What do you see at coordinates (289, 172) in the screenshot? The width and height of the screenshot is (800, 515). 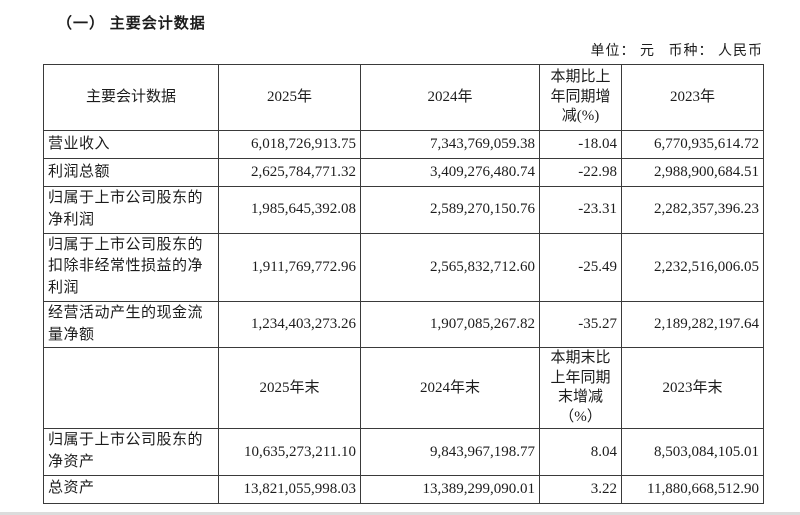 I see `cell-value: 2,625,784,771.32` at bounding box center [289, 172].